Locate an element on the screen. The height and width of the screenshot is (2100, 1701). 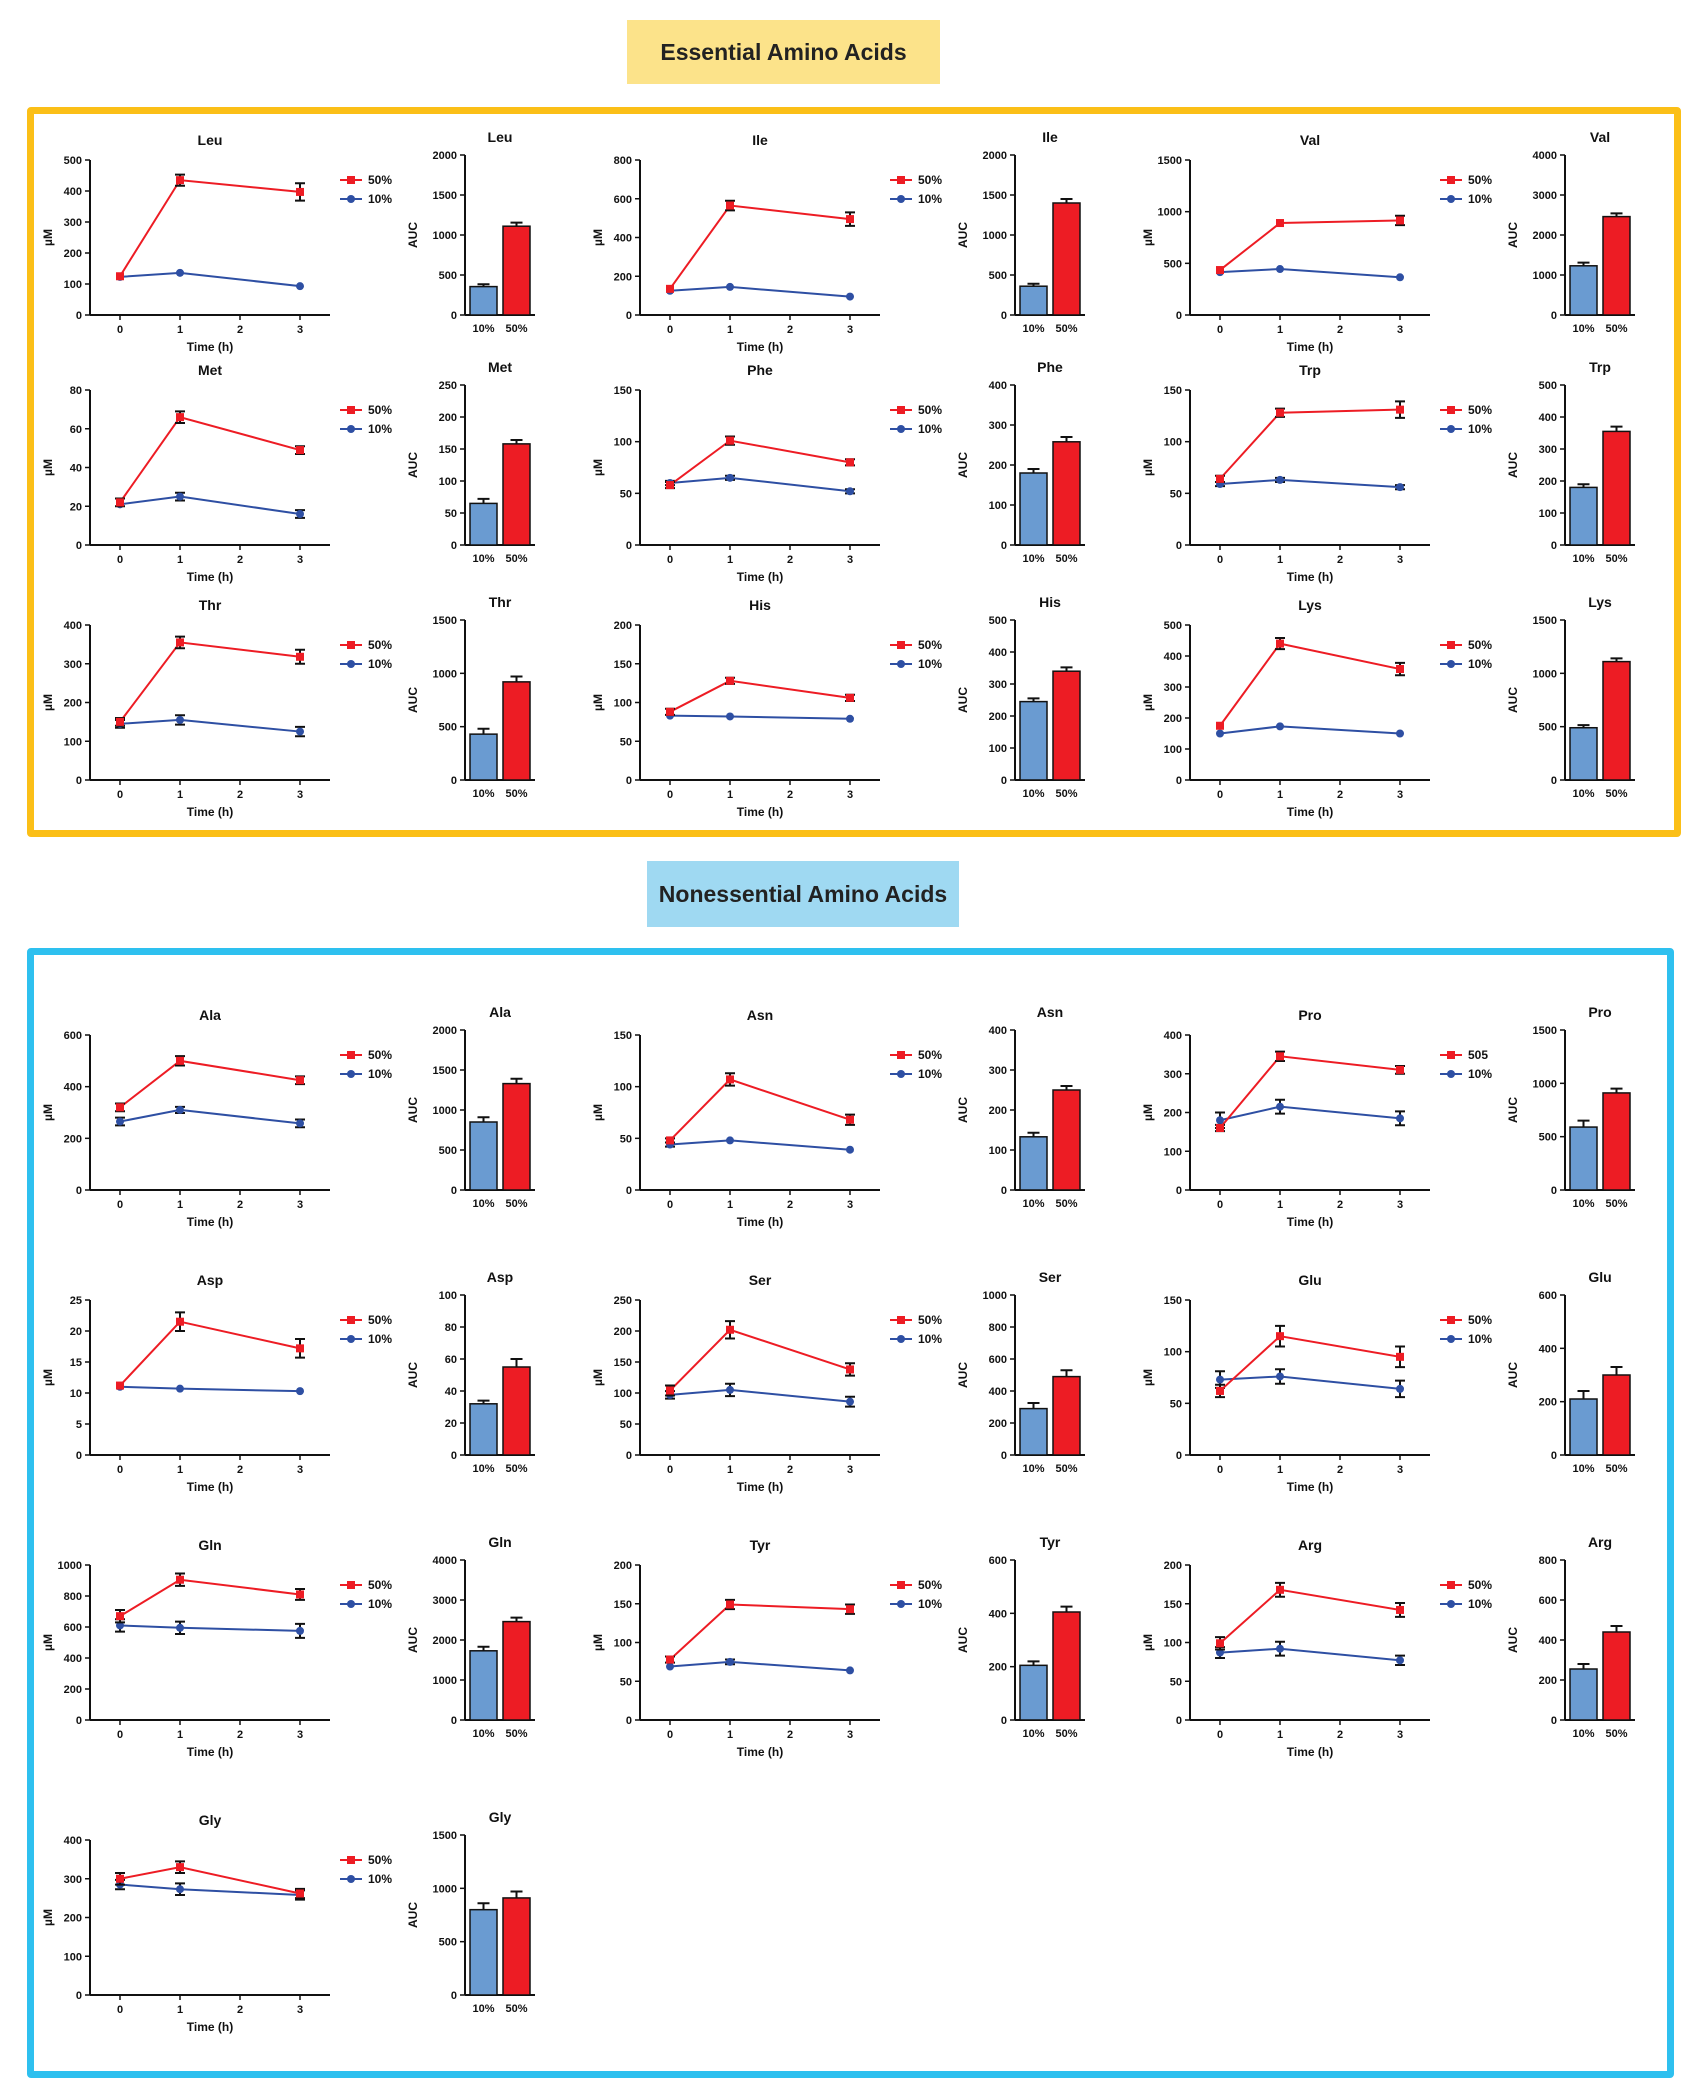
bar-y-tick-label: 150 is located at coordinates (448, 450).